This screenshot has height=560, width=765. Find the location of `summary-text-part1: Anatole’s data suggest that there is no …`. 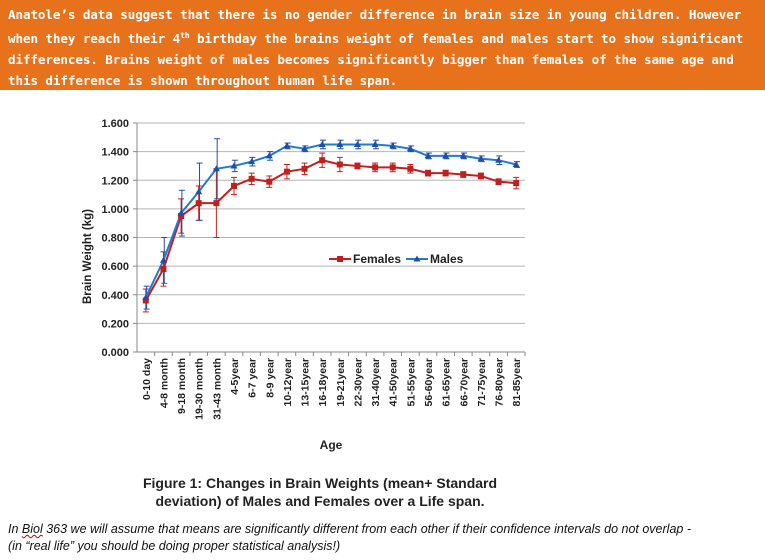

summary-text-part1: Anatole’s data suggest that there is no … is located at coordinates (375, 27).